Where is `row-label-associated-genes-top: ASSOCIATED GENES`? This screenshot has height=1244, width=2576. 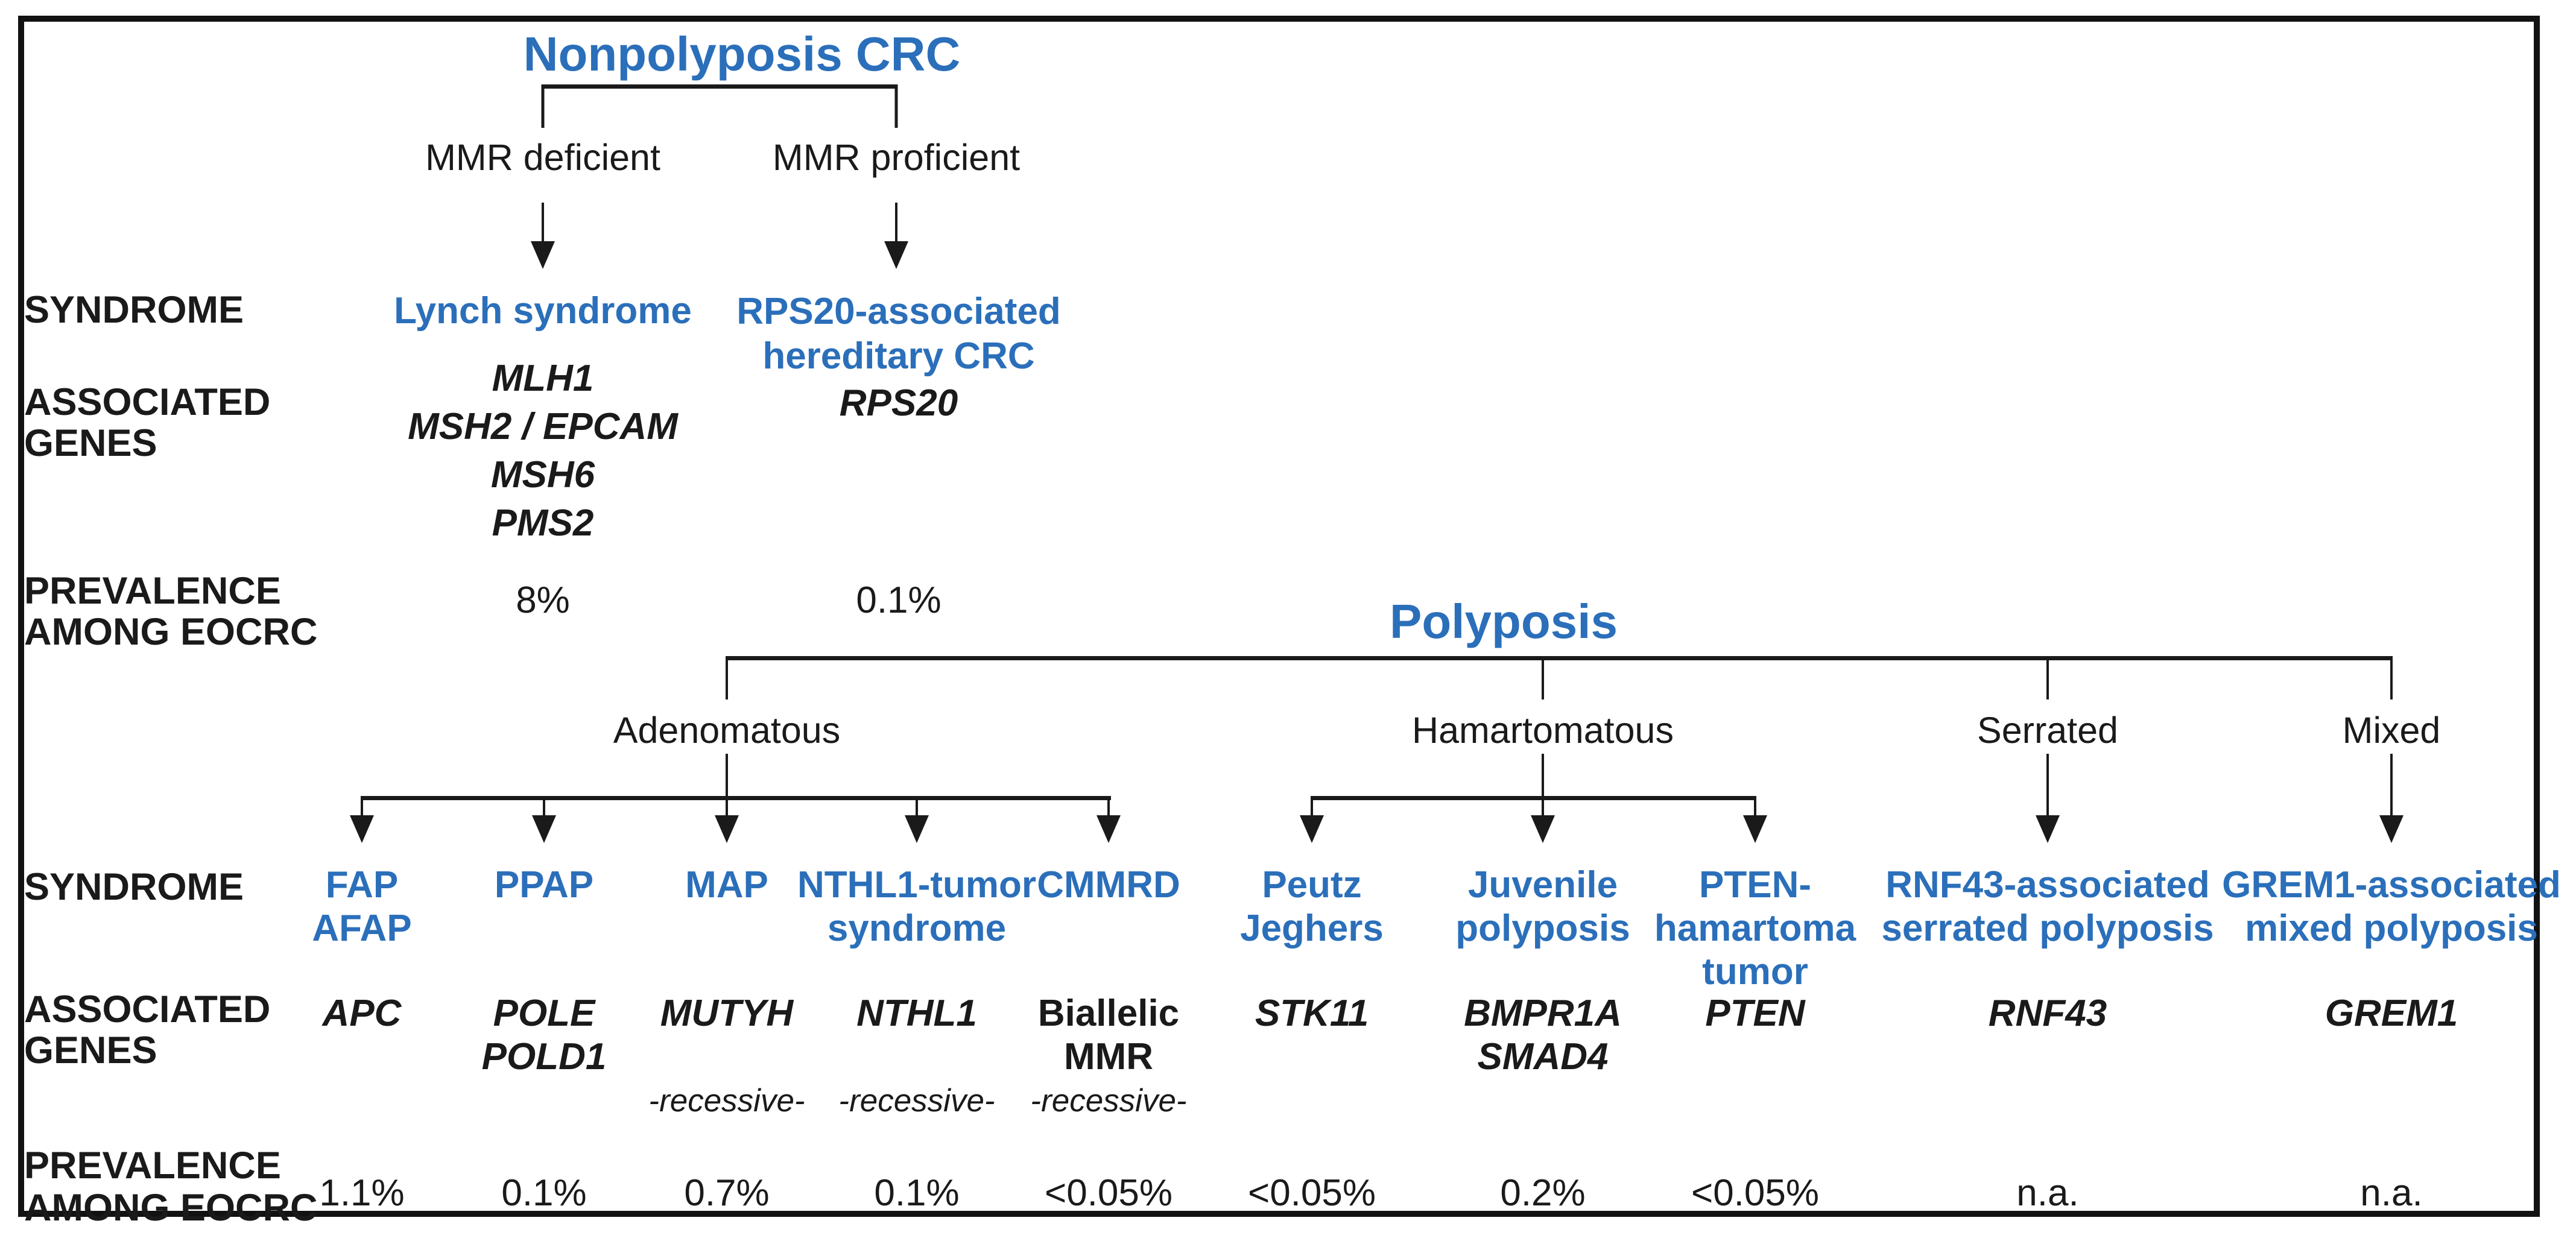
row-label-associated-genes-top: ASSOCIATED GENES is located at coordinates (147, 423).